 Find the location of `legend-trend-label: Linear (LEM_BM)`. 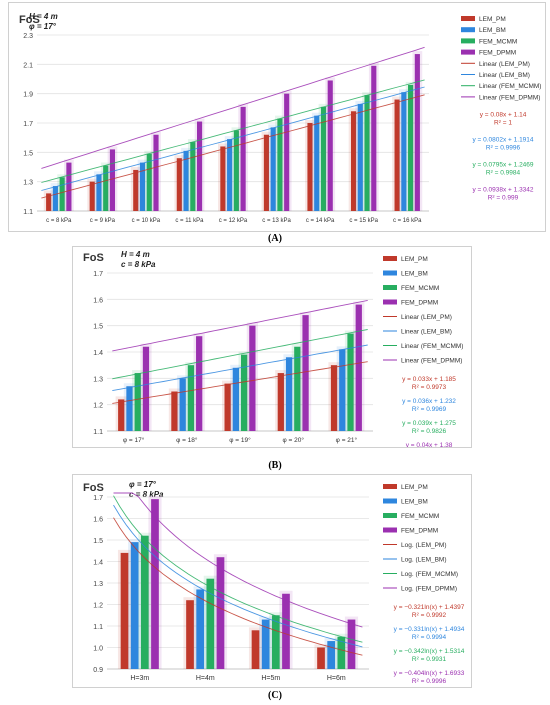

legend-trend-label: Linear (LEM_BM) is located at coordinates (426, 332).